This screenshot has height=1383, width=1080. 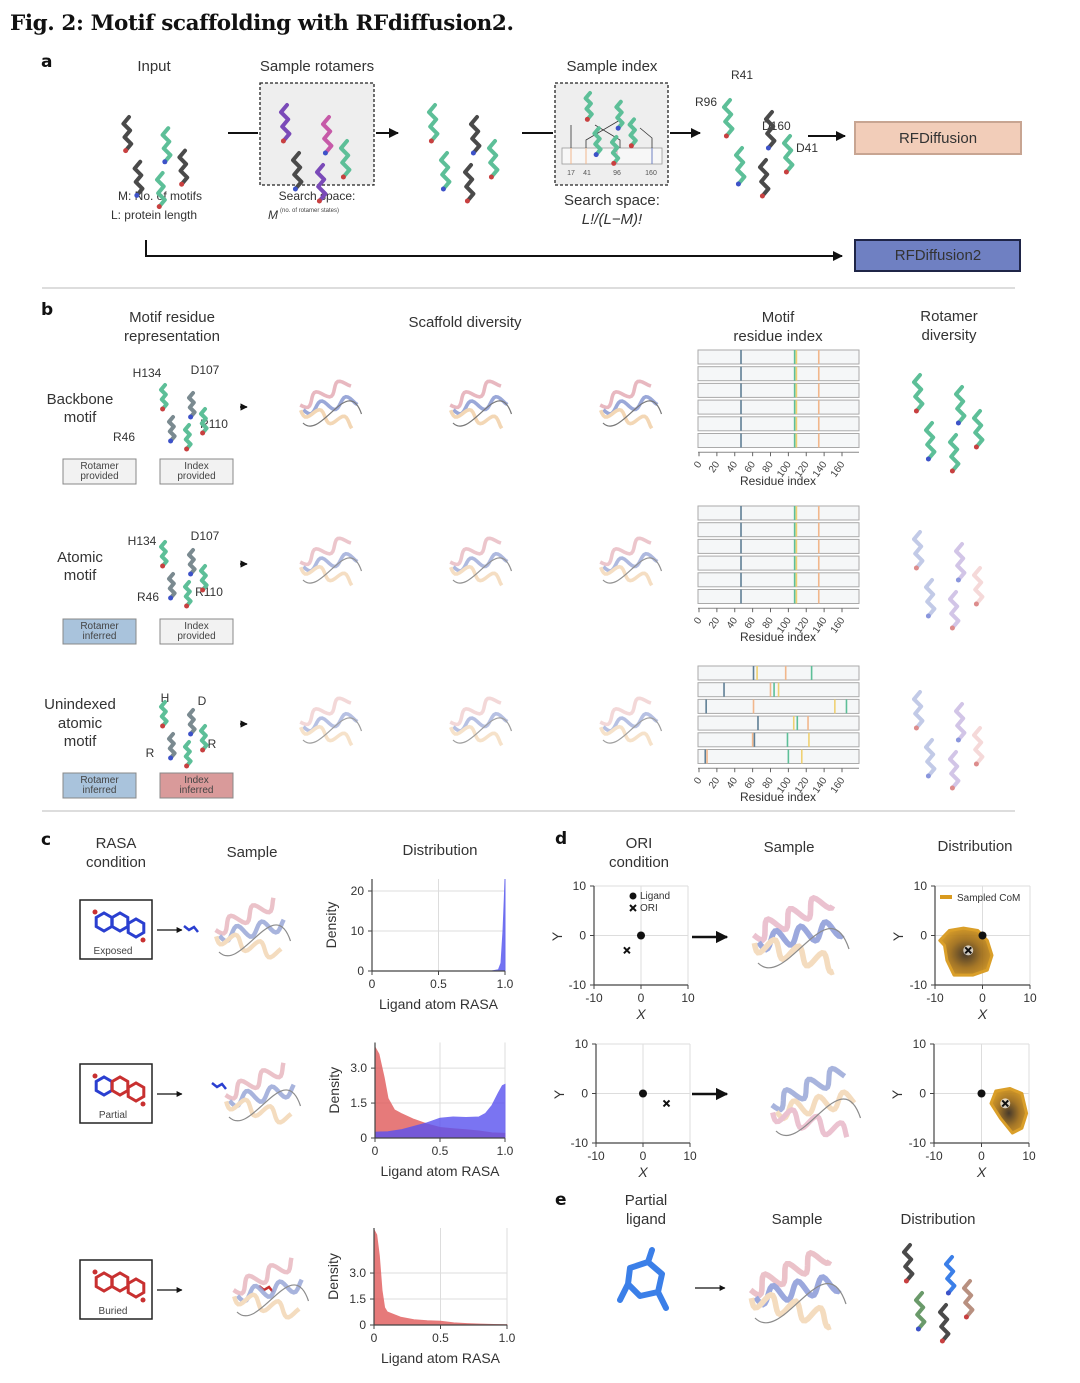 I want to click on residue-label: D107, so click(x=205, y=536).